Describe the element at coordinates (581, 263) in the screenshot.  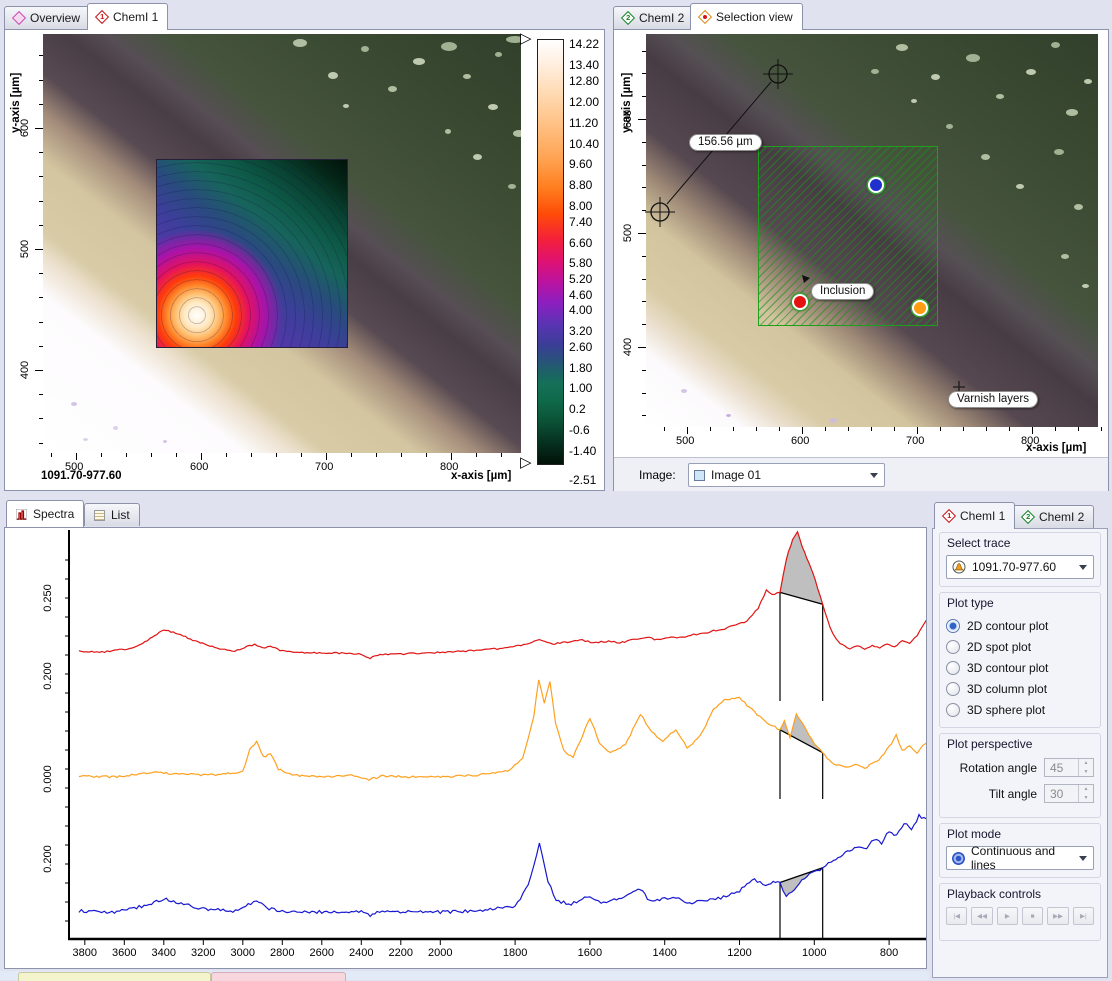
I see `colorbar-tick-label: 5.80` at that location.